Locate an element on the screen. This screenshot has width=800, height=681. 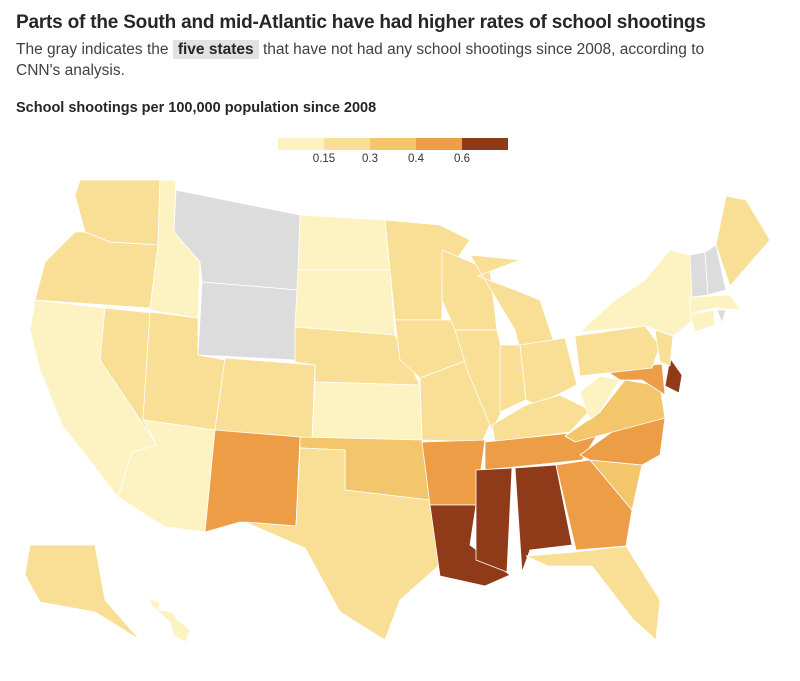
state-wy is located at coordinates (248, 321).